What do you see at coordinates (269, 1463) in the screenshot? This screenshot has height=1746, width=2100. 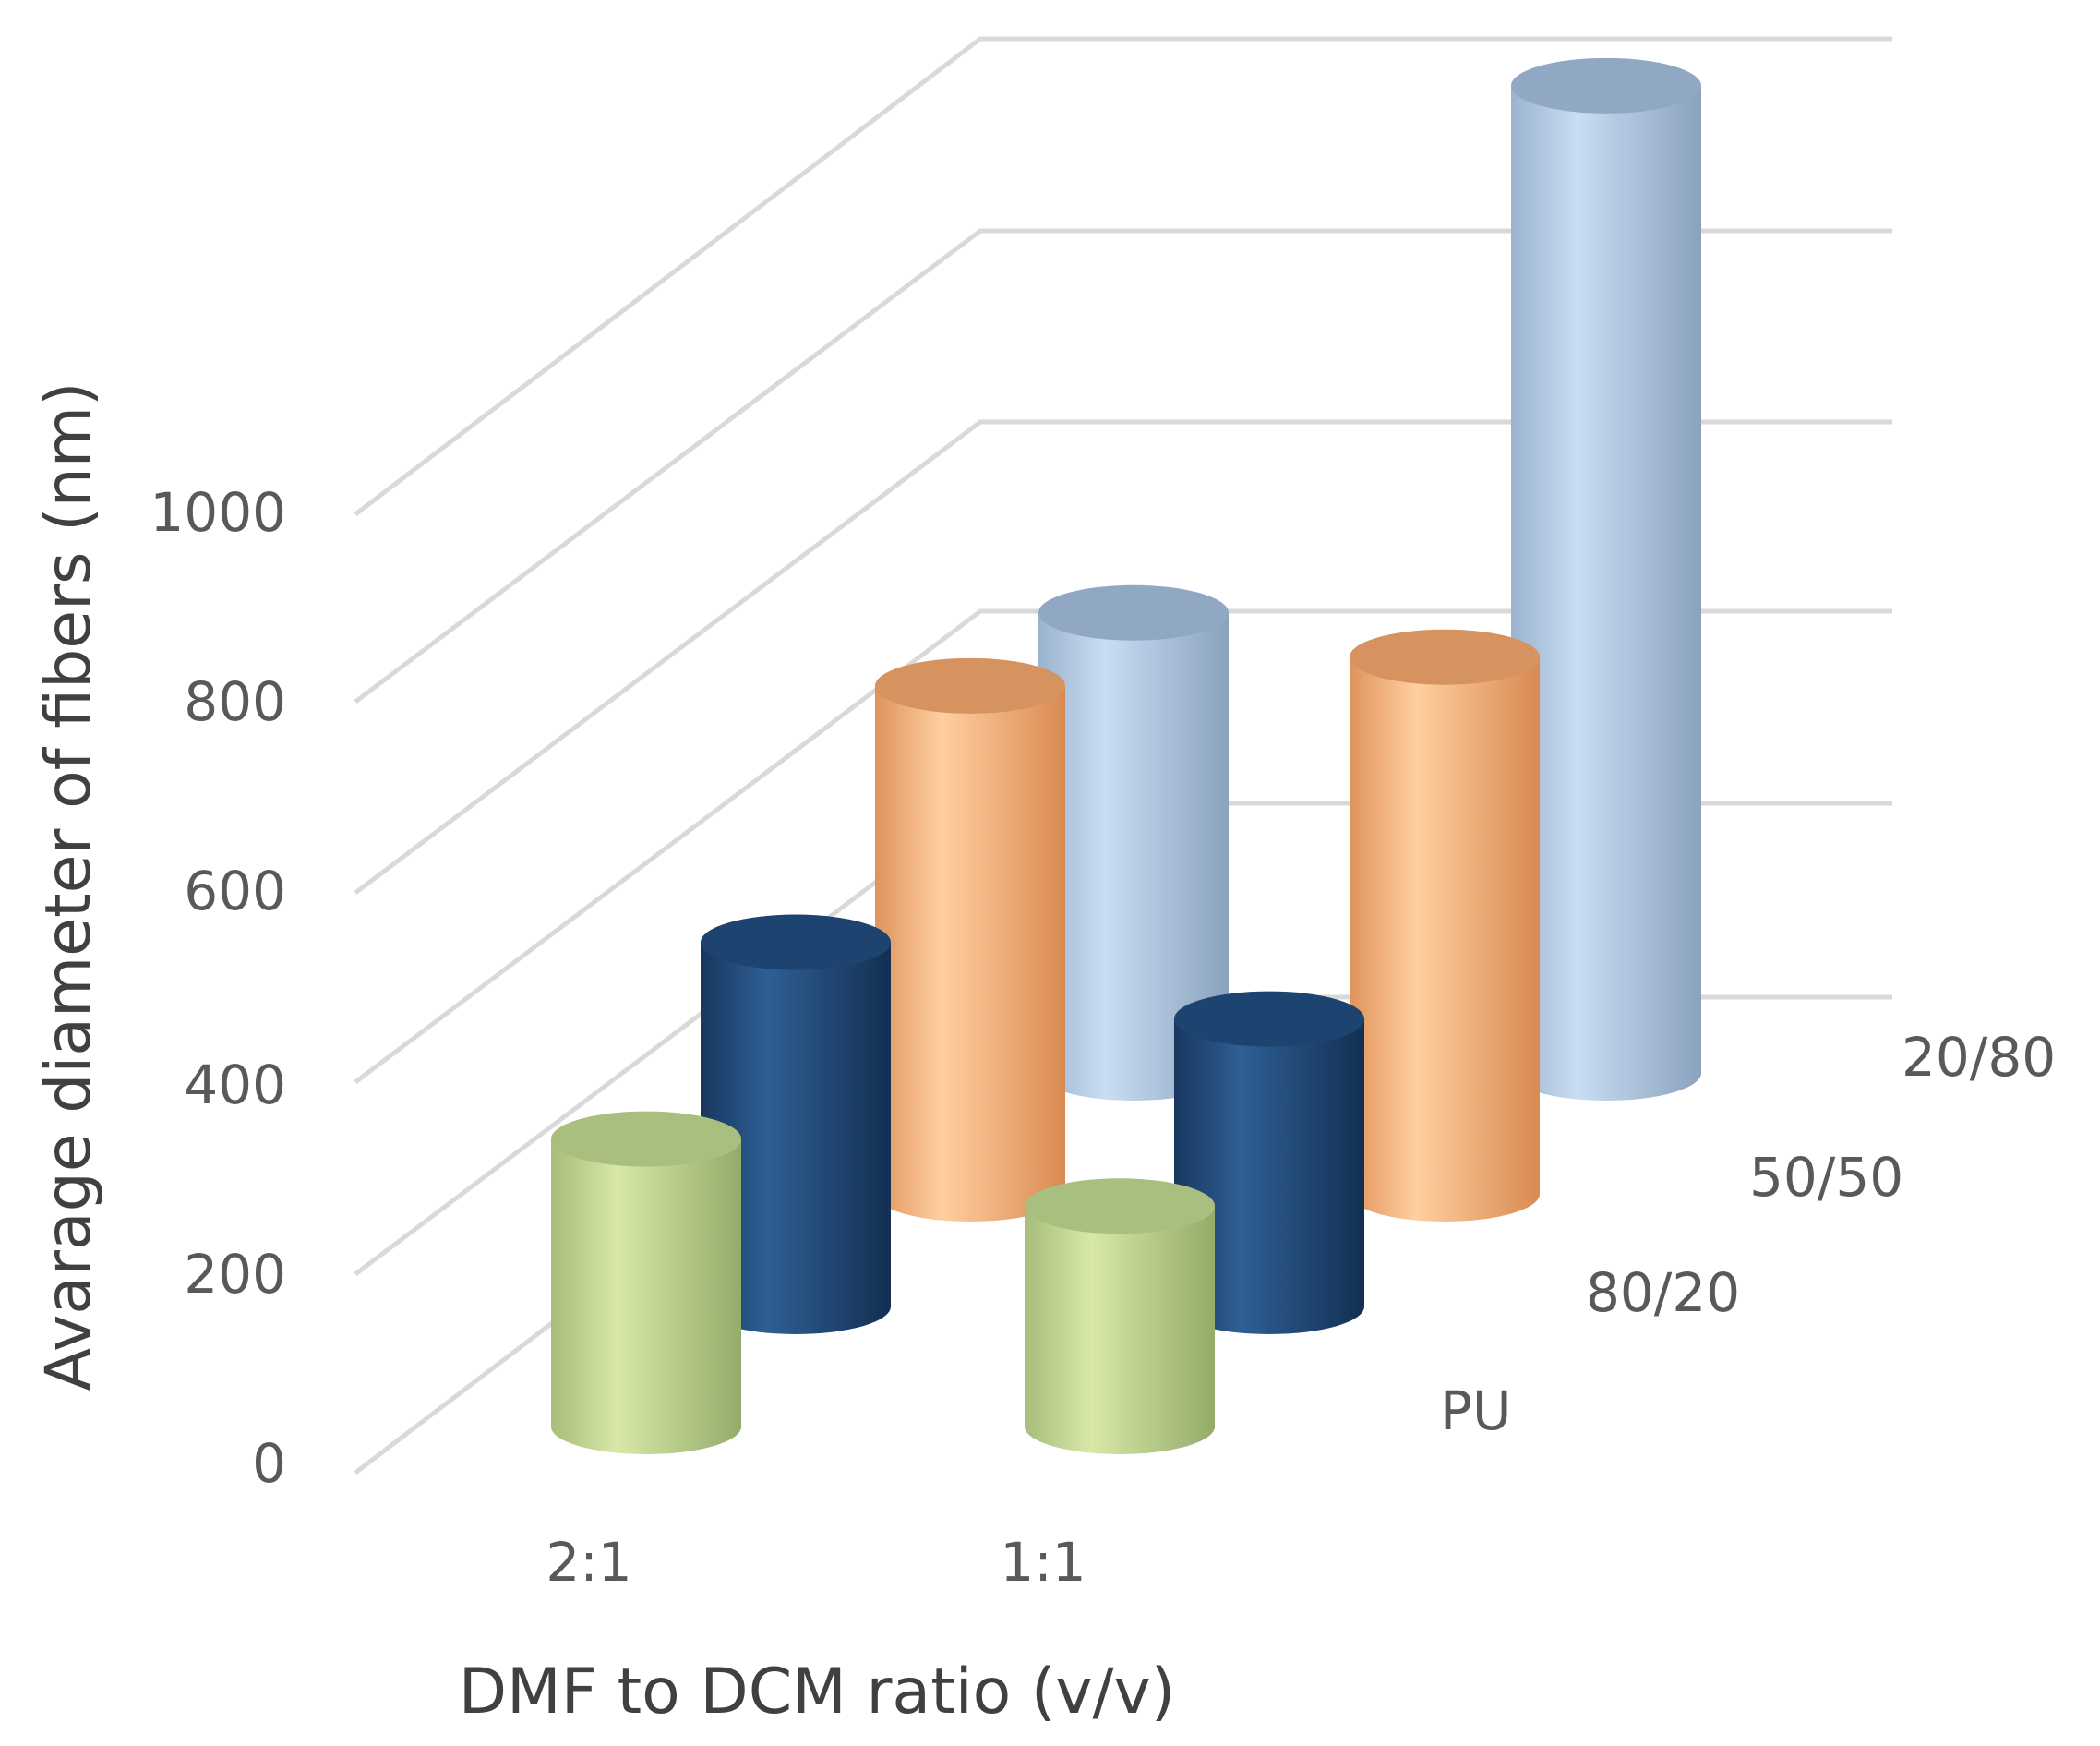 I see `y-tick-0: 0` at bounding box center [269, 1463].